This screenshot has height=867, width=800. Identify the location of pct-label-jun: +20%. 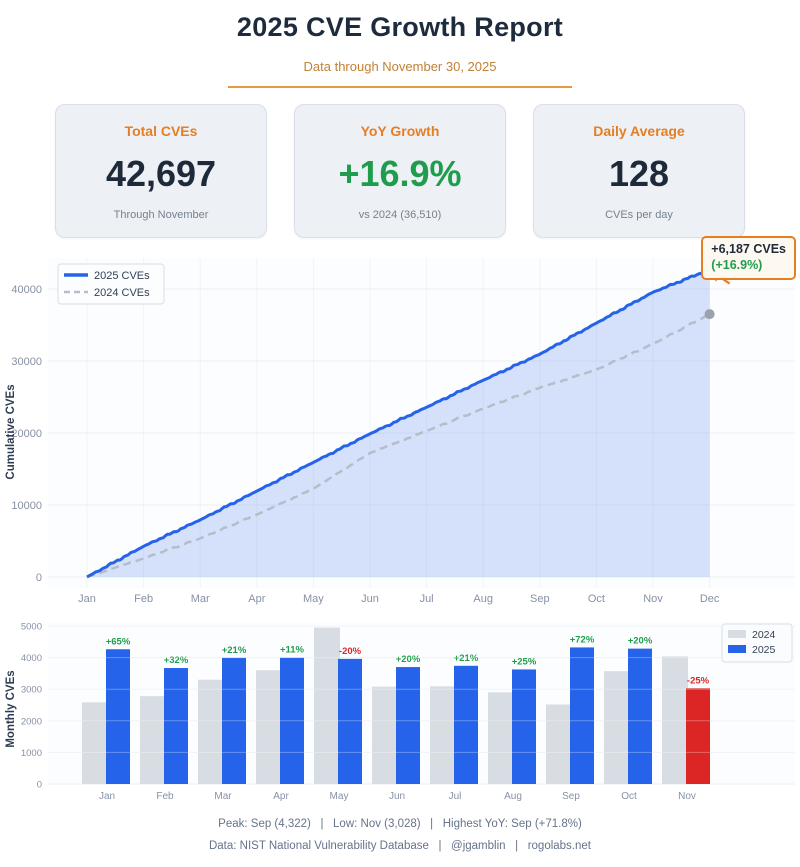
(408, 659).